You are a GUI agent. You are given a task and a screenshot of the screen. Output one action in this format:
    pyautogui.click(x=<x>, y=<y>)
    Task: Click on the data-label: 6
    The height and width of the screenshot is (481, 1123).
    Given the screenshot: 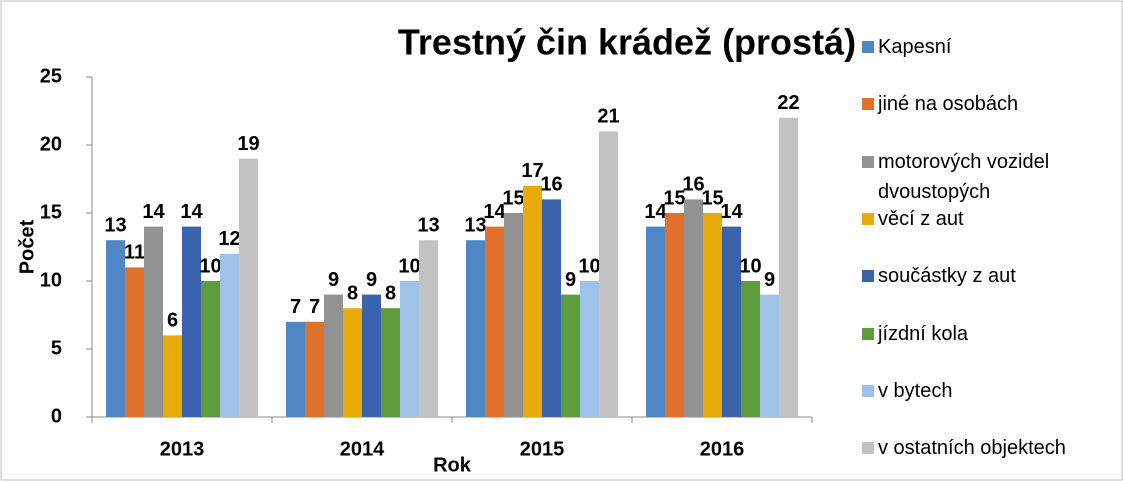 What is the action you would take?
    pyautogui.click(x=172, y=321)
    